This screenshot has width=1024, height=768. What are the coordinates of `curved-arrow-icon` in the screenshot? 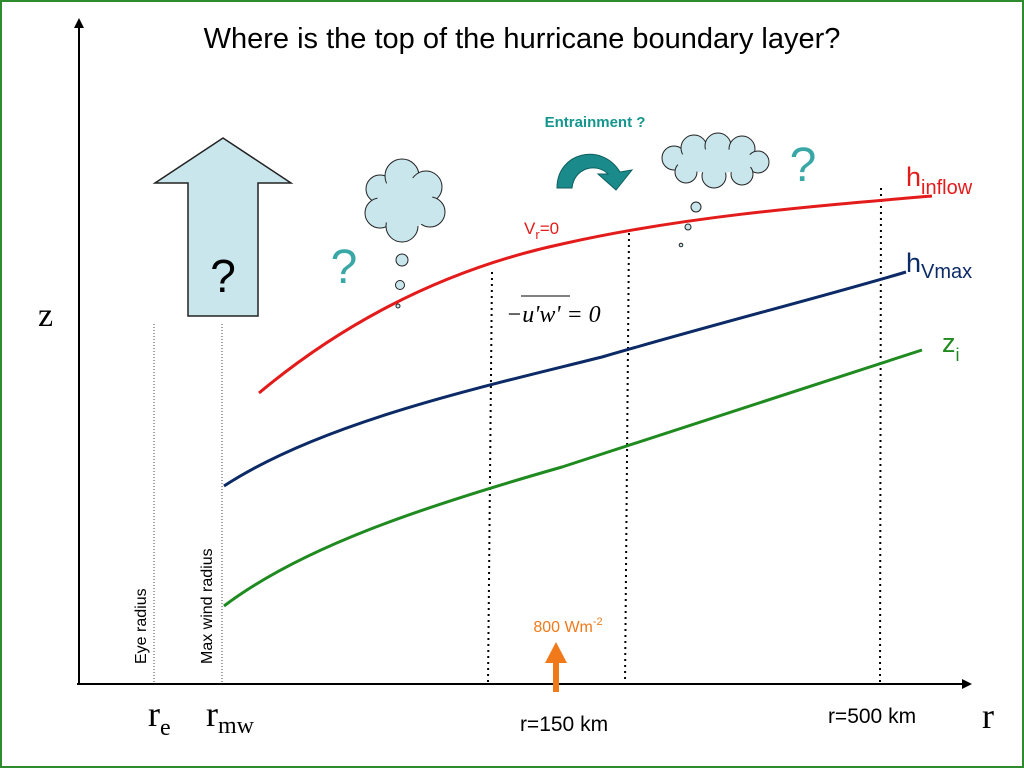 It's located at (595, 172).